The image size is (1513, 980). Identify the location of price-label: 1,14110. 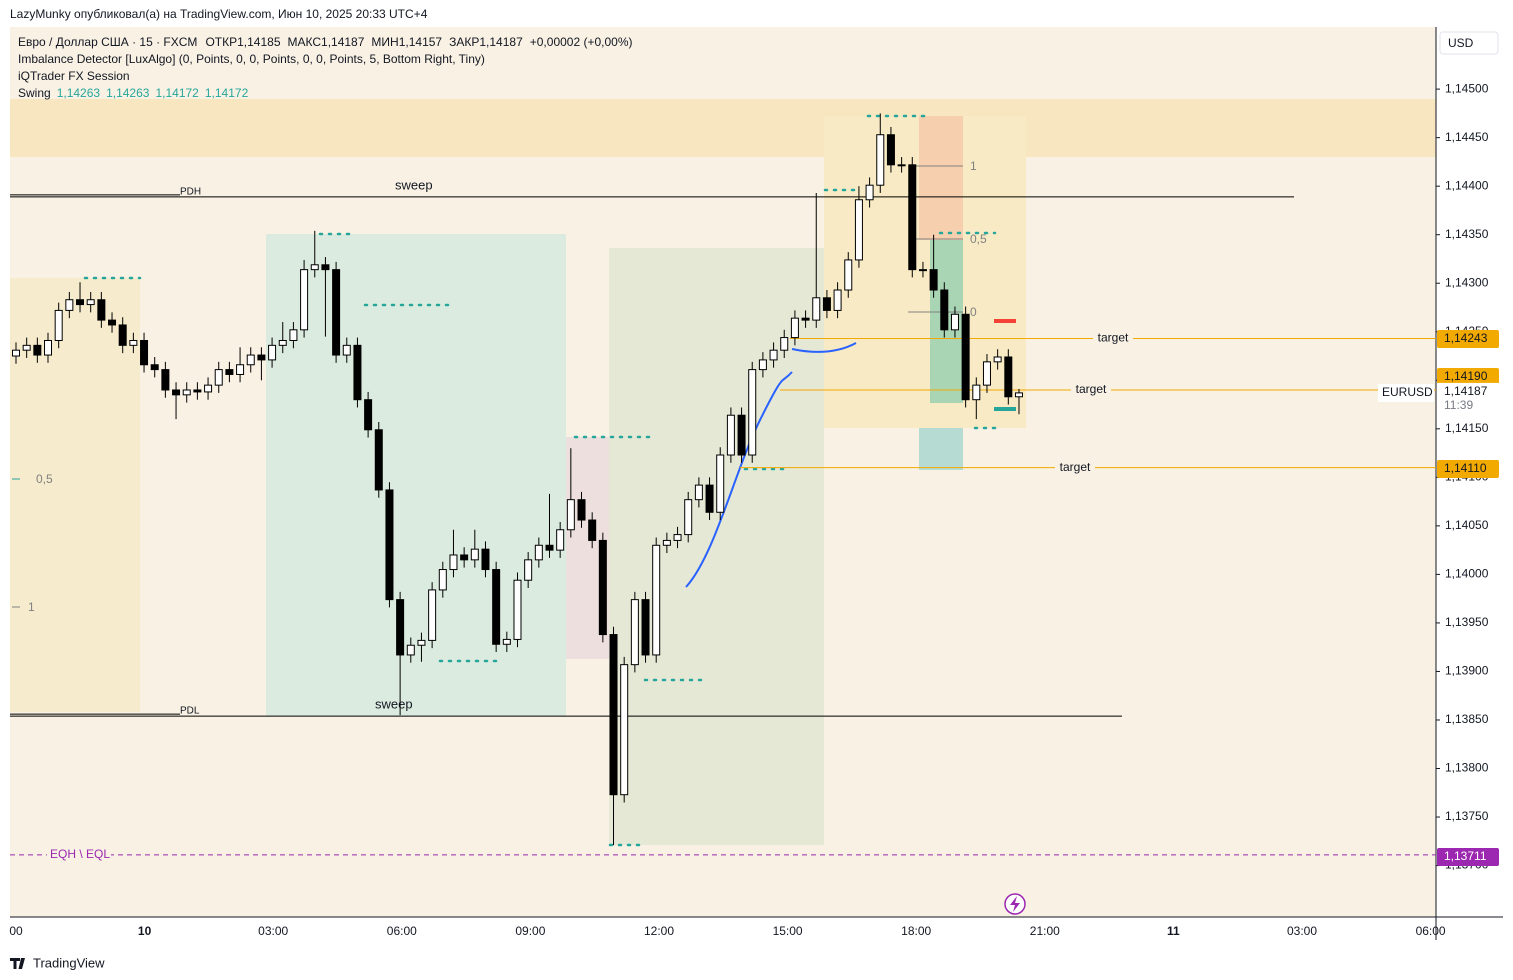
(1465, 468).